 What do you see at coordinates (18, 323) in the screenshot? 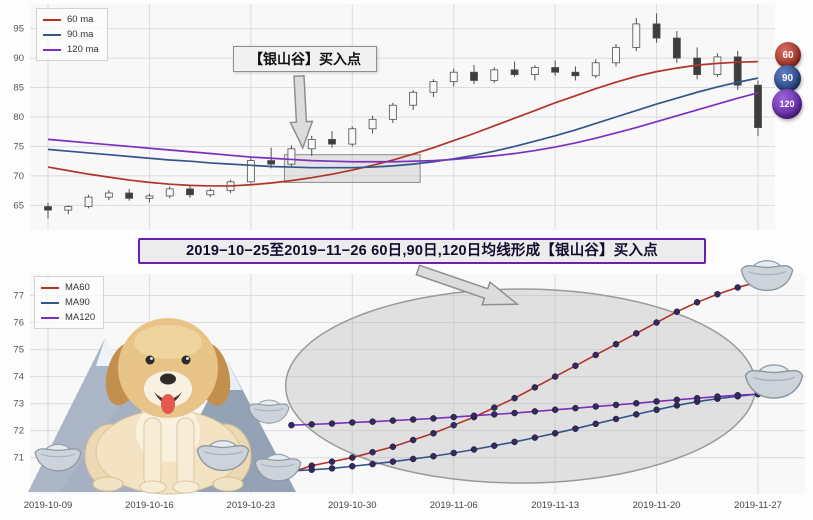
I see `y-tick-label: 76` at bounding box center [18, 323].